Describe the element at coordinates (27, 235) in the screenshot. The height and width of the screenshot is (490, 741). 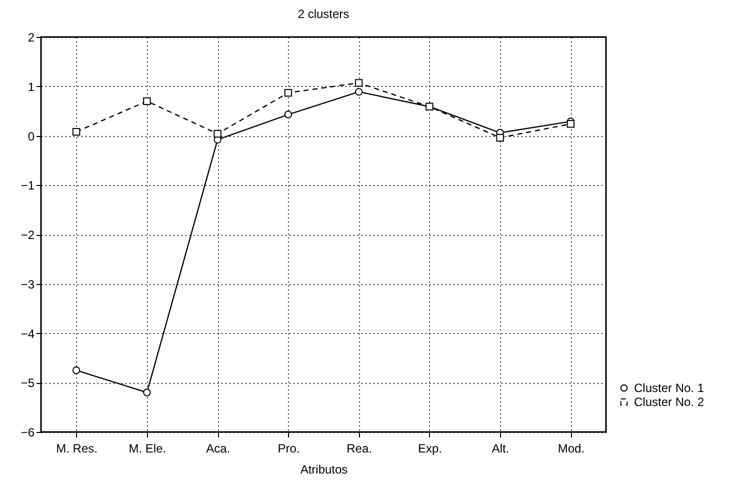
I see `y-tick-label: −2` at that location.